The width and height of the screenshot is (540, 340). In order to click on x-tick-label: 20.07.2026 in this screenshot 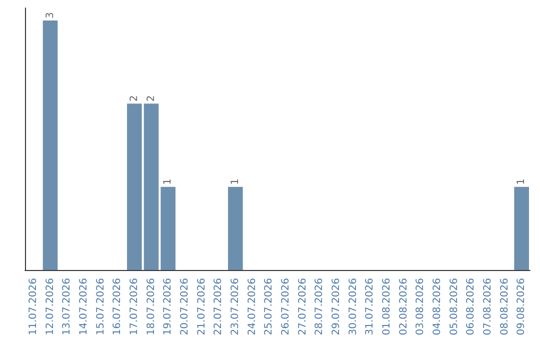, I will do `click(184, 307)`.